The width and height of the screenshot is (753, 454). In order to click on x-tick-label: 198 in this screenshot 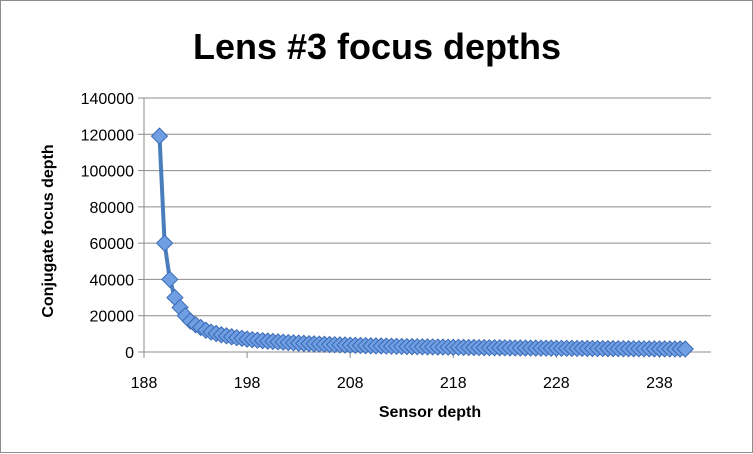, I will do `click(247, 383)`.